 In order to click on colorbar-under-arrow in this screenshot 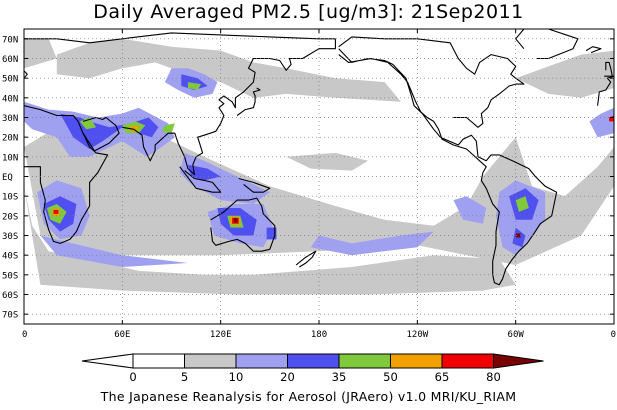, I will do `click(107, 361)`.